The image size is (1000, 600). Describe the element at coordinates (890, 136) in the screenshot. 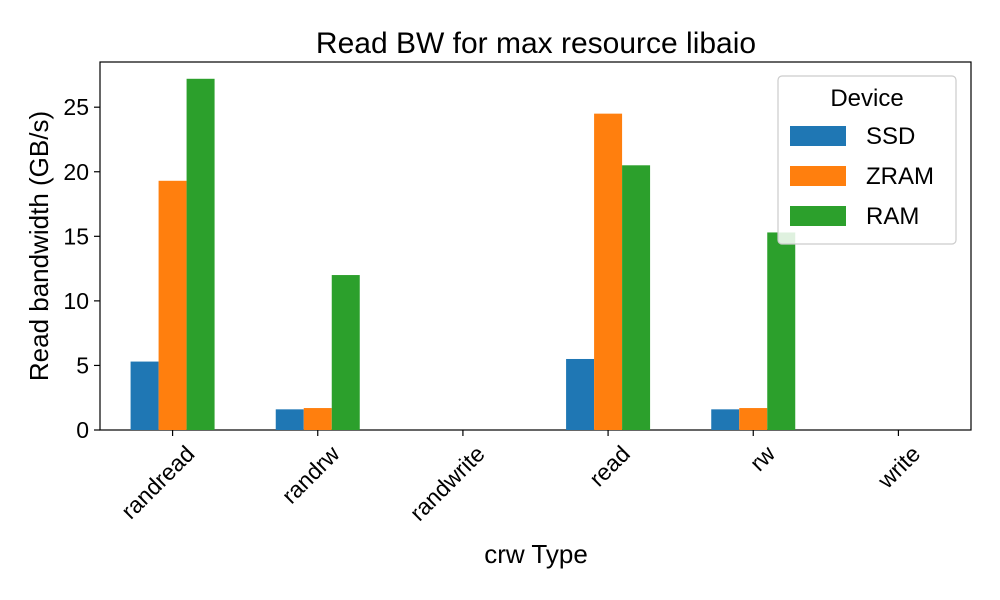

I see `legend-label-ssd: SSD` at that location.